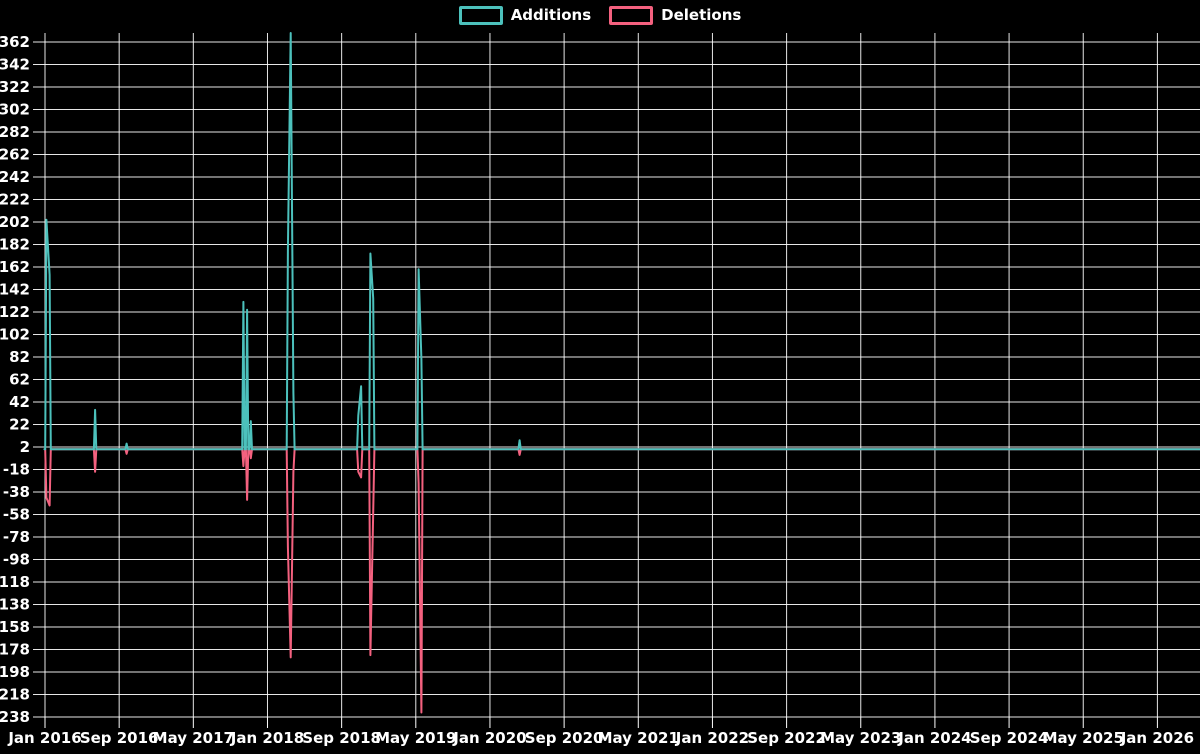 Image resolution: width=1200 pixels, height=754 pixels. What do you see at coordinates (15, 132) in the screenshot?
I see `y-tick-label: 282` at bounding box center [15, 132].